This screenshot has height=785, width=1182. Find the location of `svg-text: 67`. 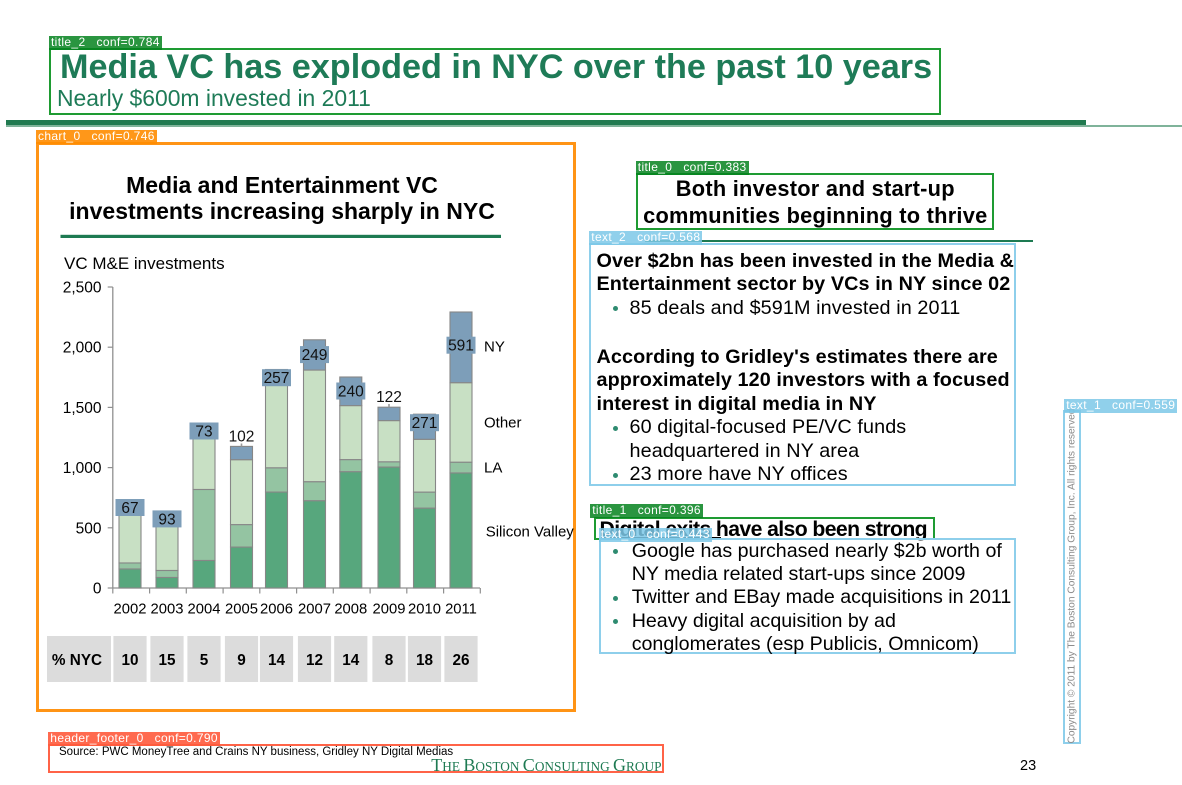

svg-text: 67 is located at coordinates (129, 508).